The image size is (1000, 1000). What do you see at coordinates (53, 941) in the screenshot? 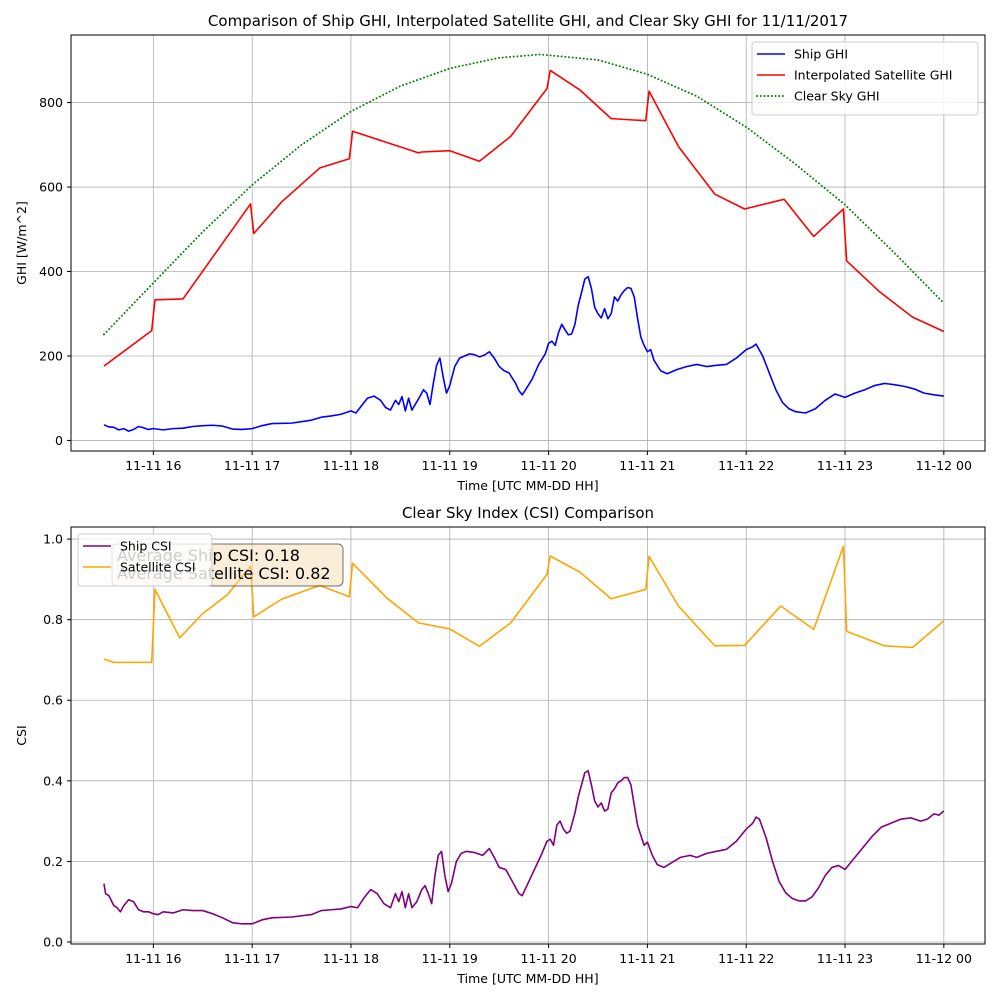
I see `chart2-ytick-label-0: 0.0` at bounding box center [53, 941].